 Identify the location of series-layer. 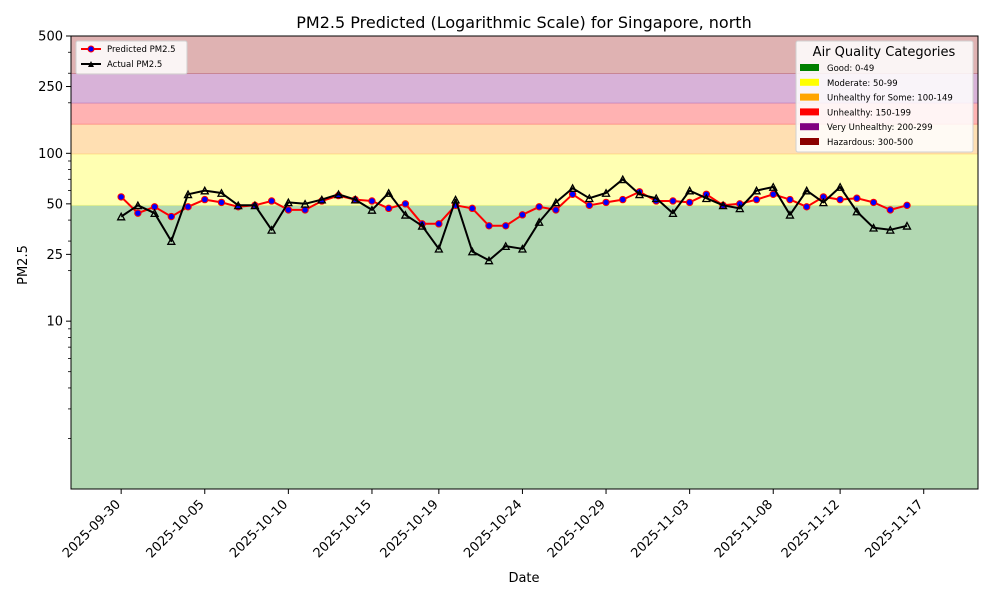
(514, 219).